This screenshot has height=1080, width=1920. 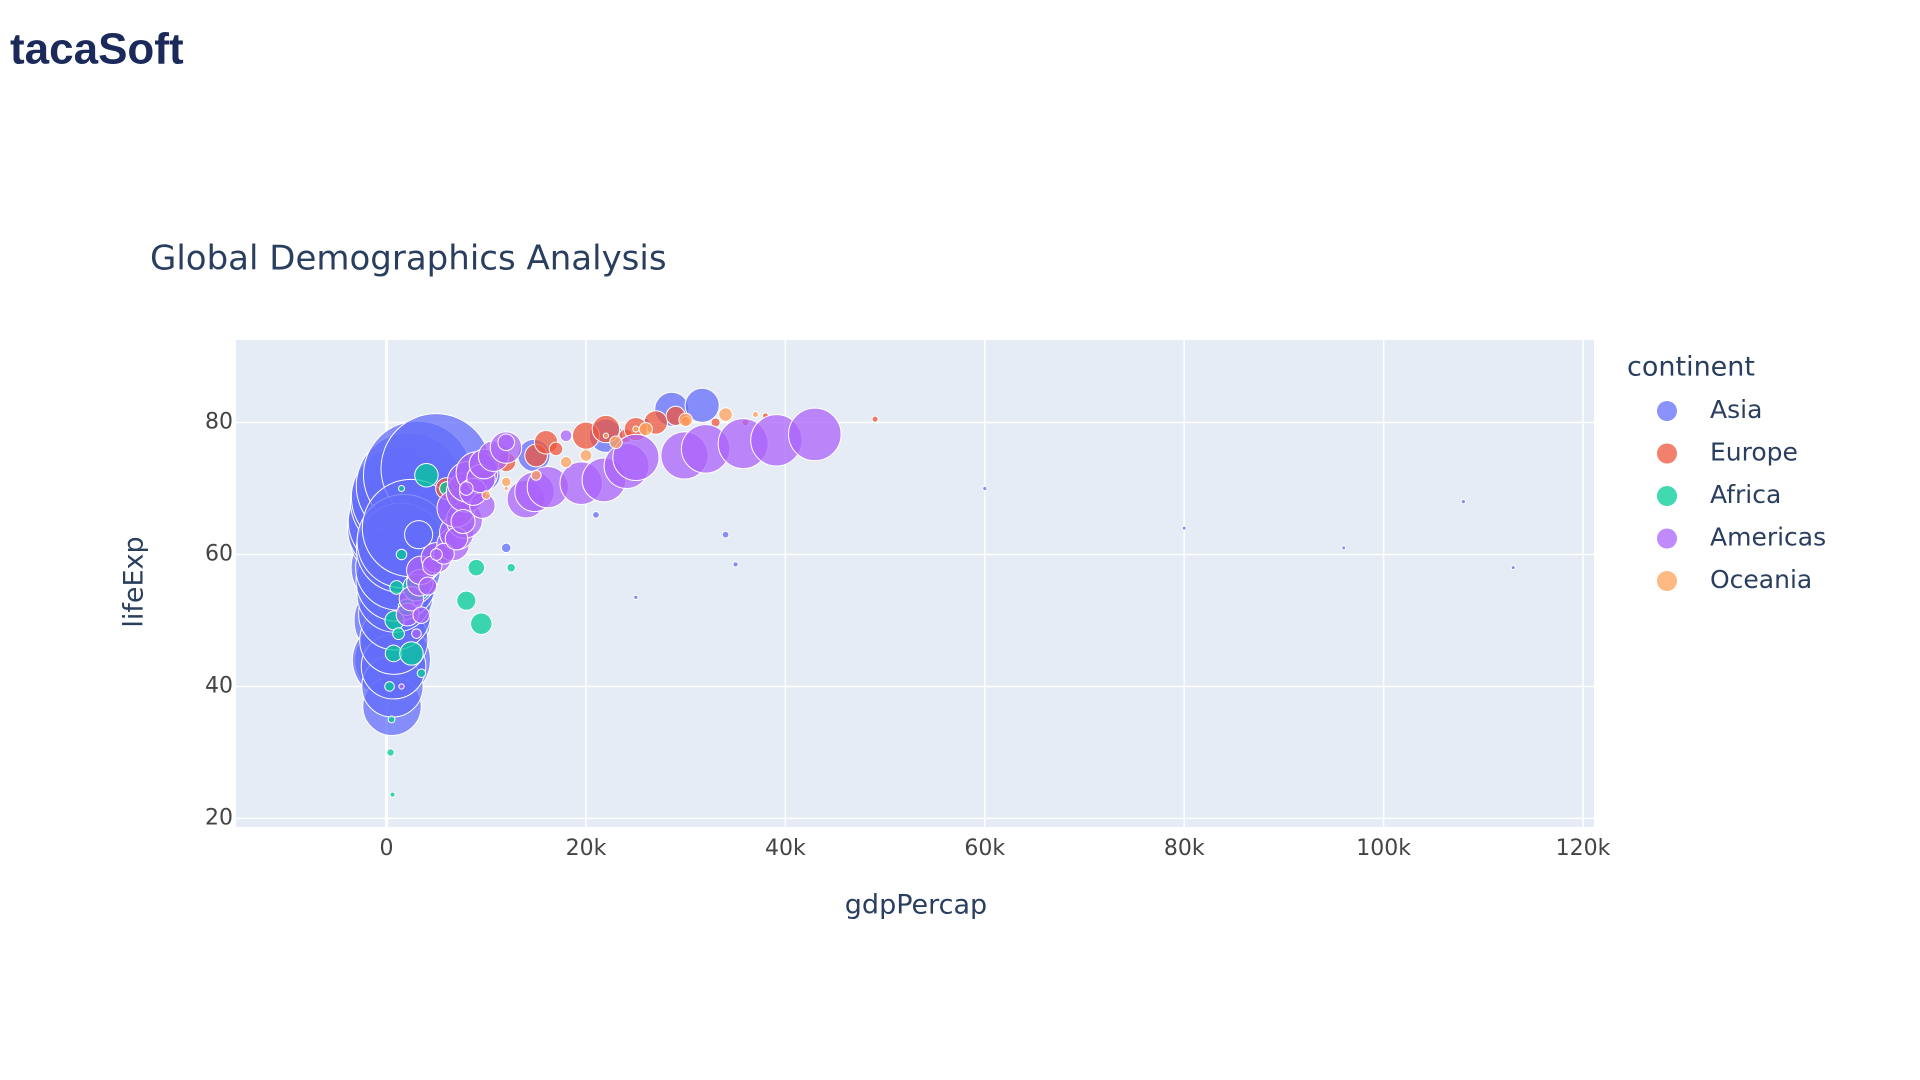 What do you see at coordinates (1761, 579) in the screenshot?
I see `legend-label: Oceania` at bounding box center [1761, 579].